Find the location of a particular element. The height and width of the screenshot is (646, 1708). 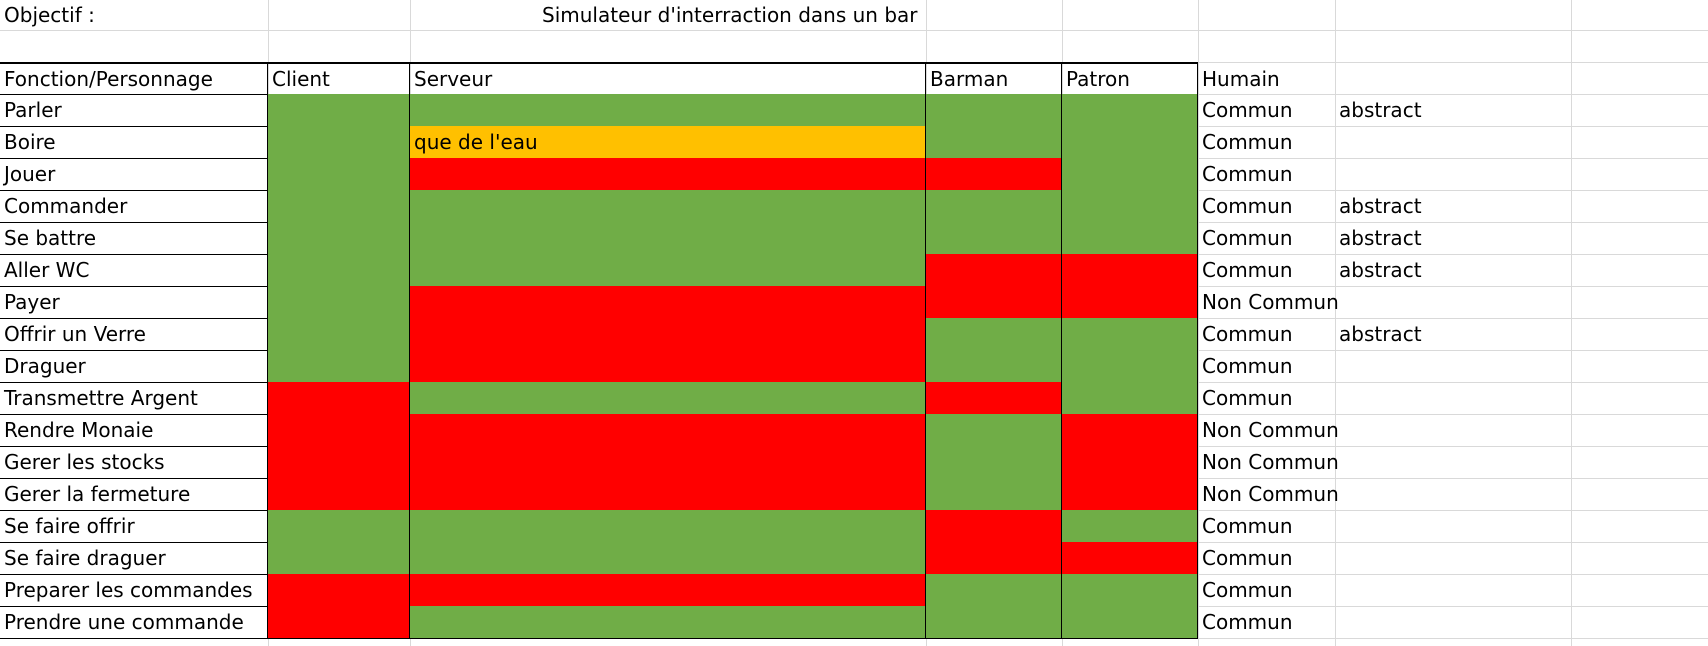

header-fonction: Fonction/Personnage is located at coordinates (134, 78).